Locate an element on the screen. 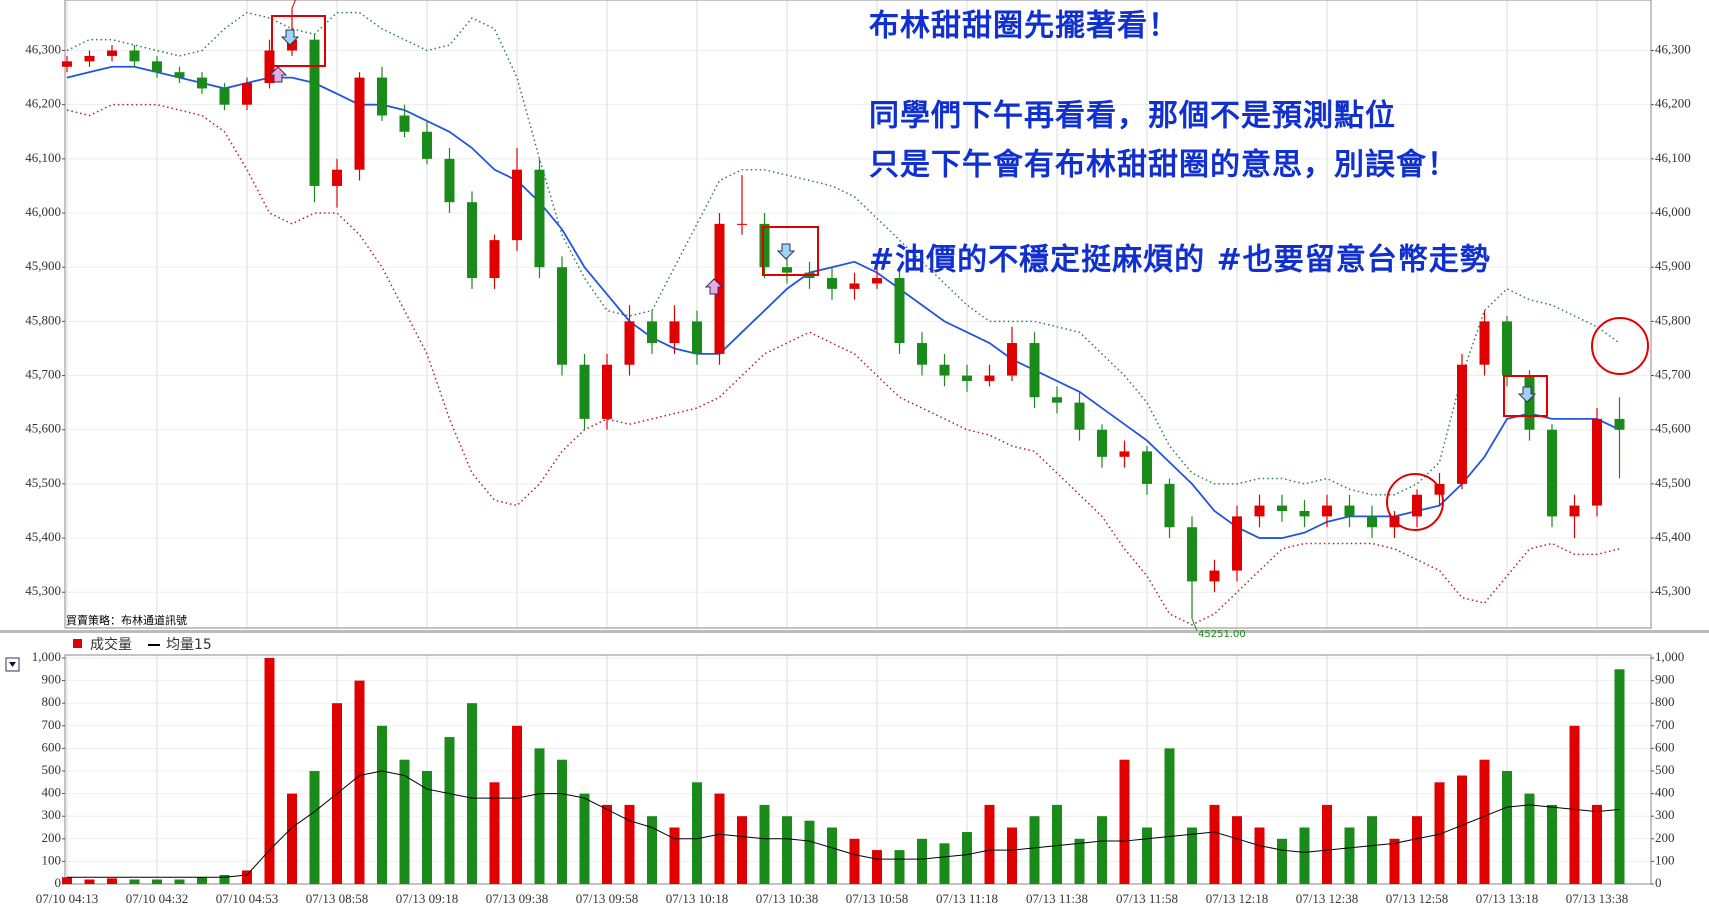 The width and height of the screenshot is (1709, 911). strategy-label: 買賣策略：布林通道訊號 is located at coordinates (126, 620).